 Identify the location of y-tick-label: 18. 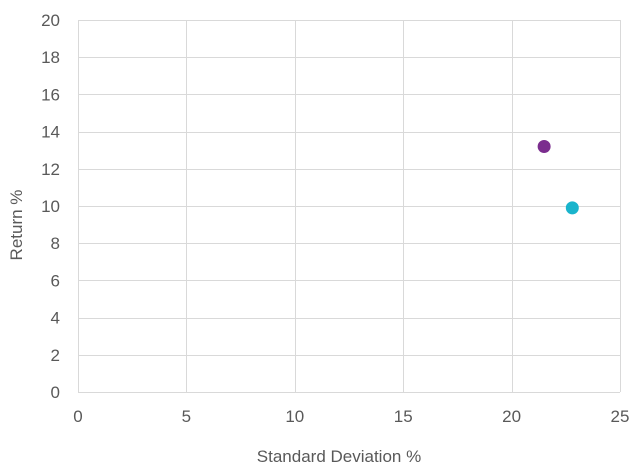
(50, 57).